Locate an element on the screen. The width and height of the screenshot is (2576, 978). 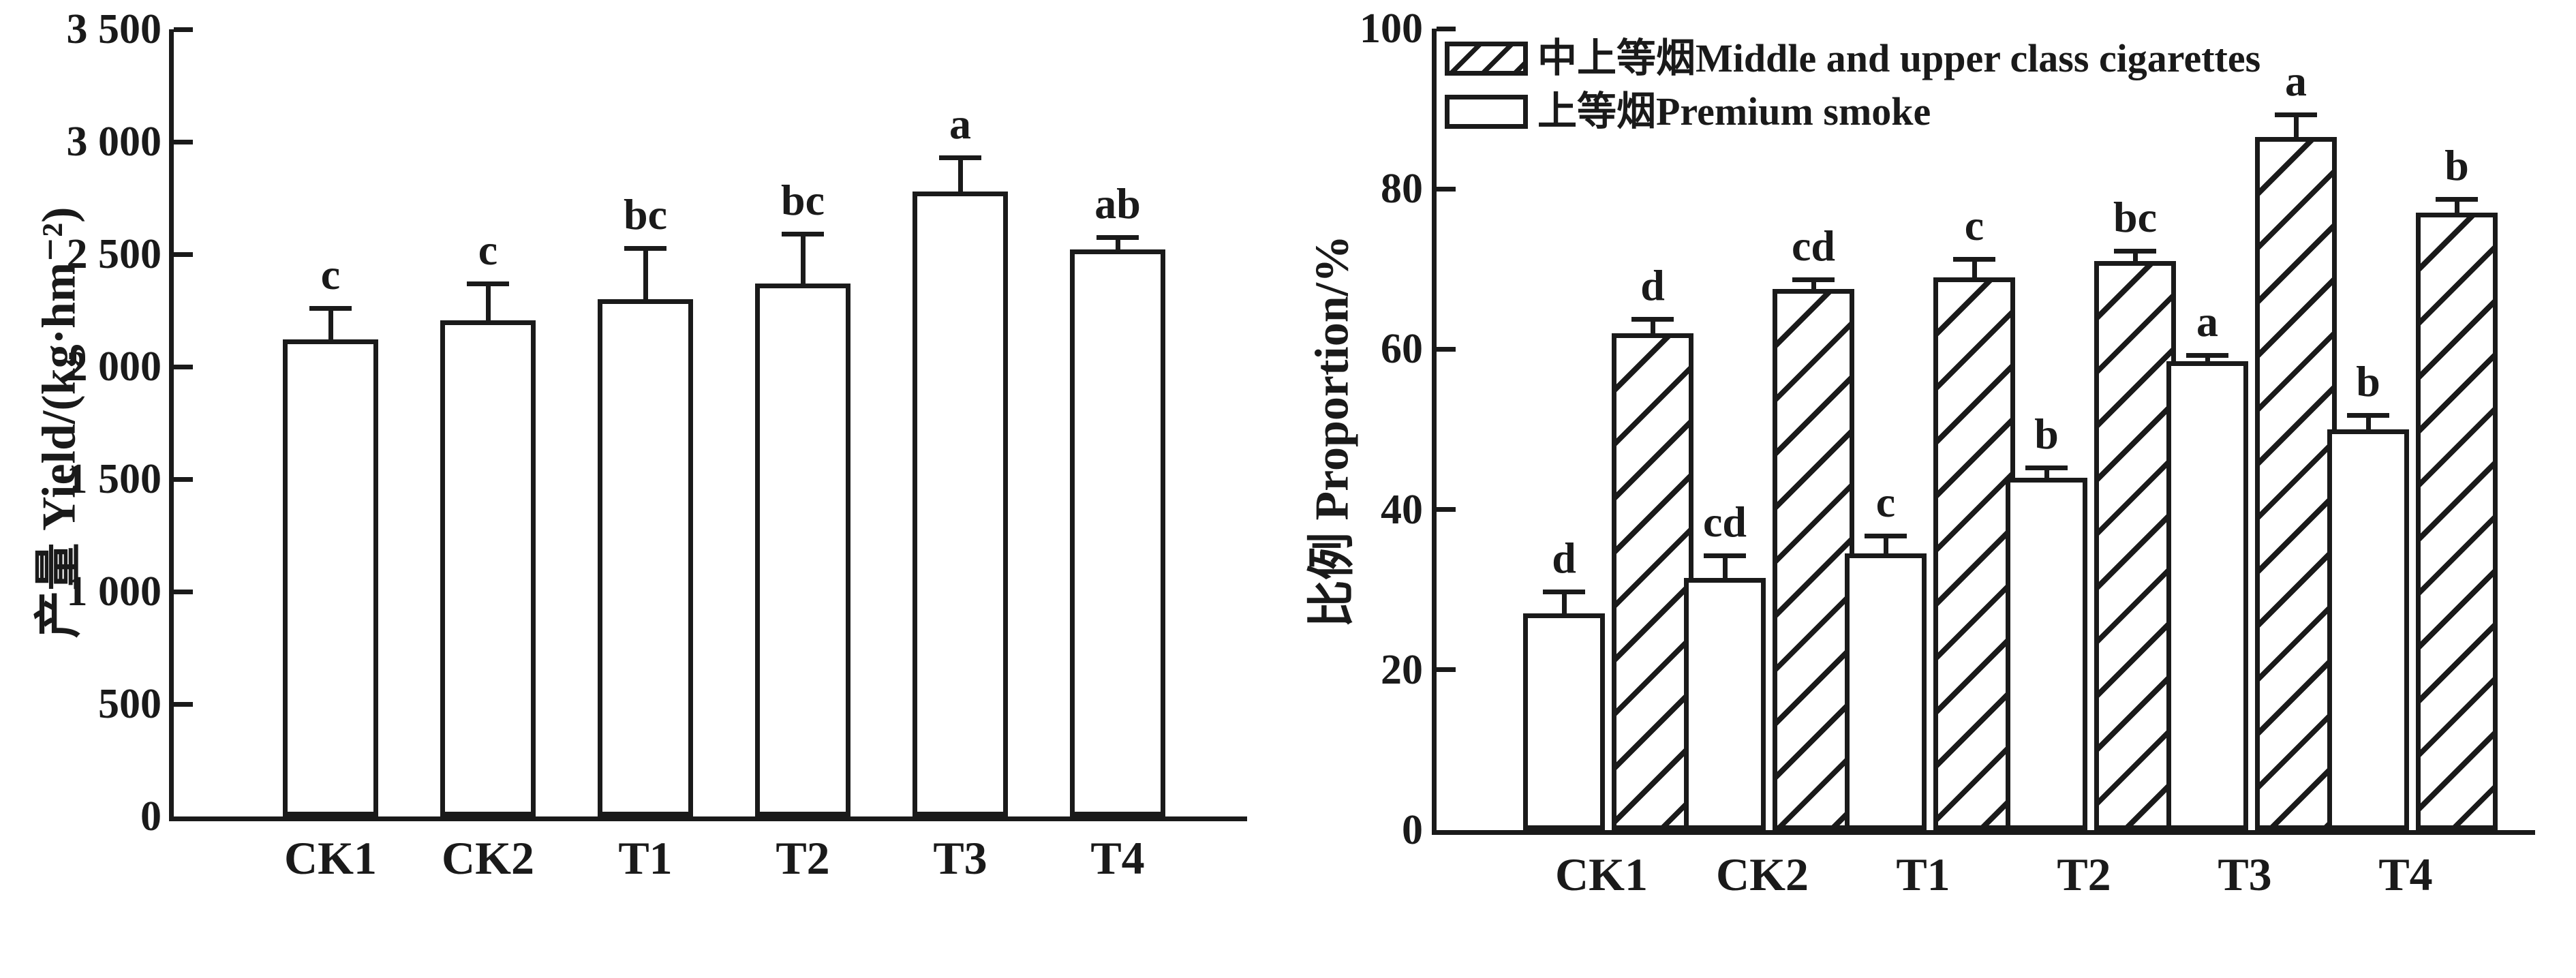
y-tick-label: 60 is located at coordinates (1402, 349).